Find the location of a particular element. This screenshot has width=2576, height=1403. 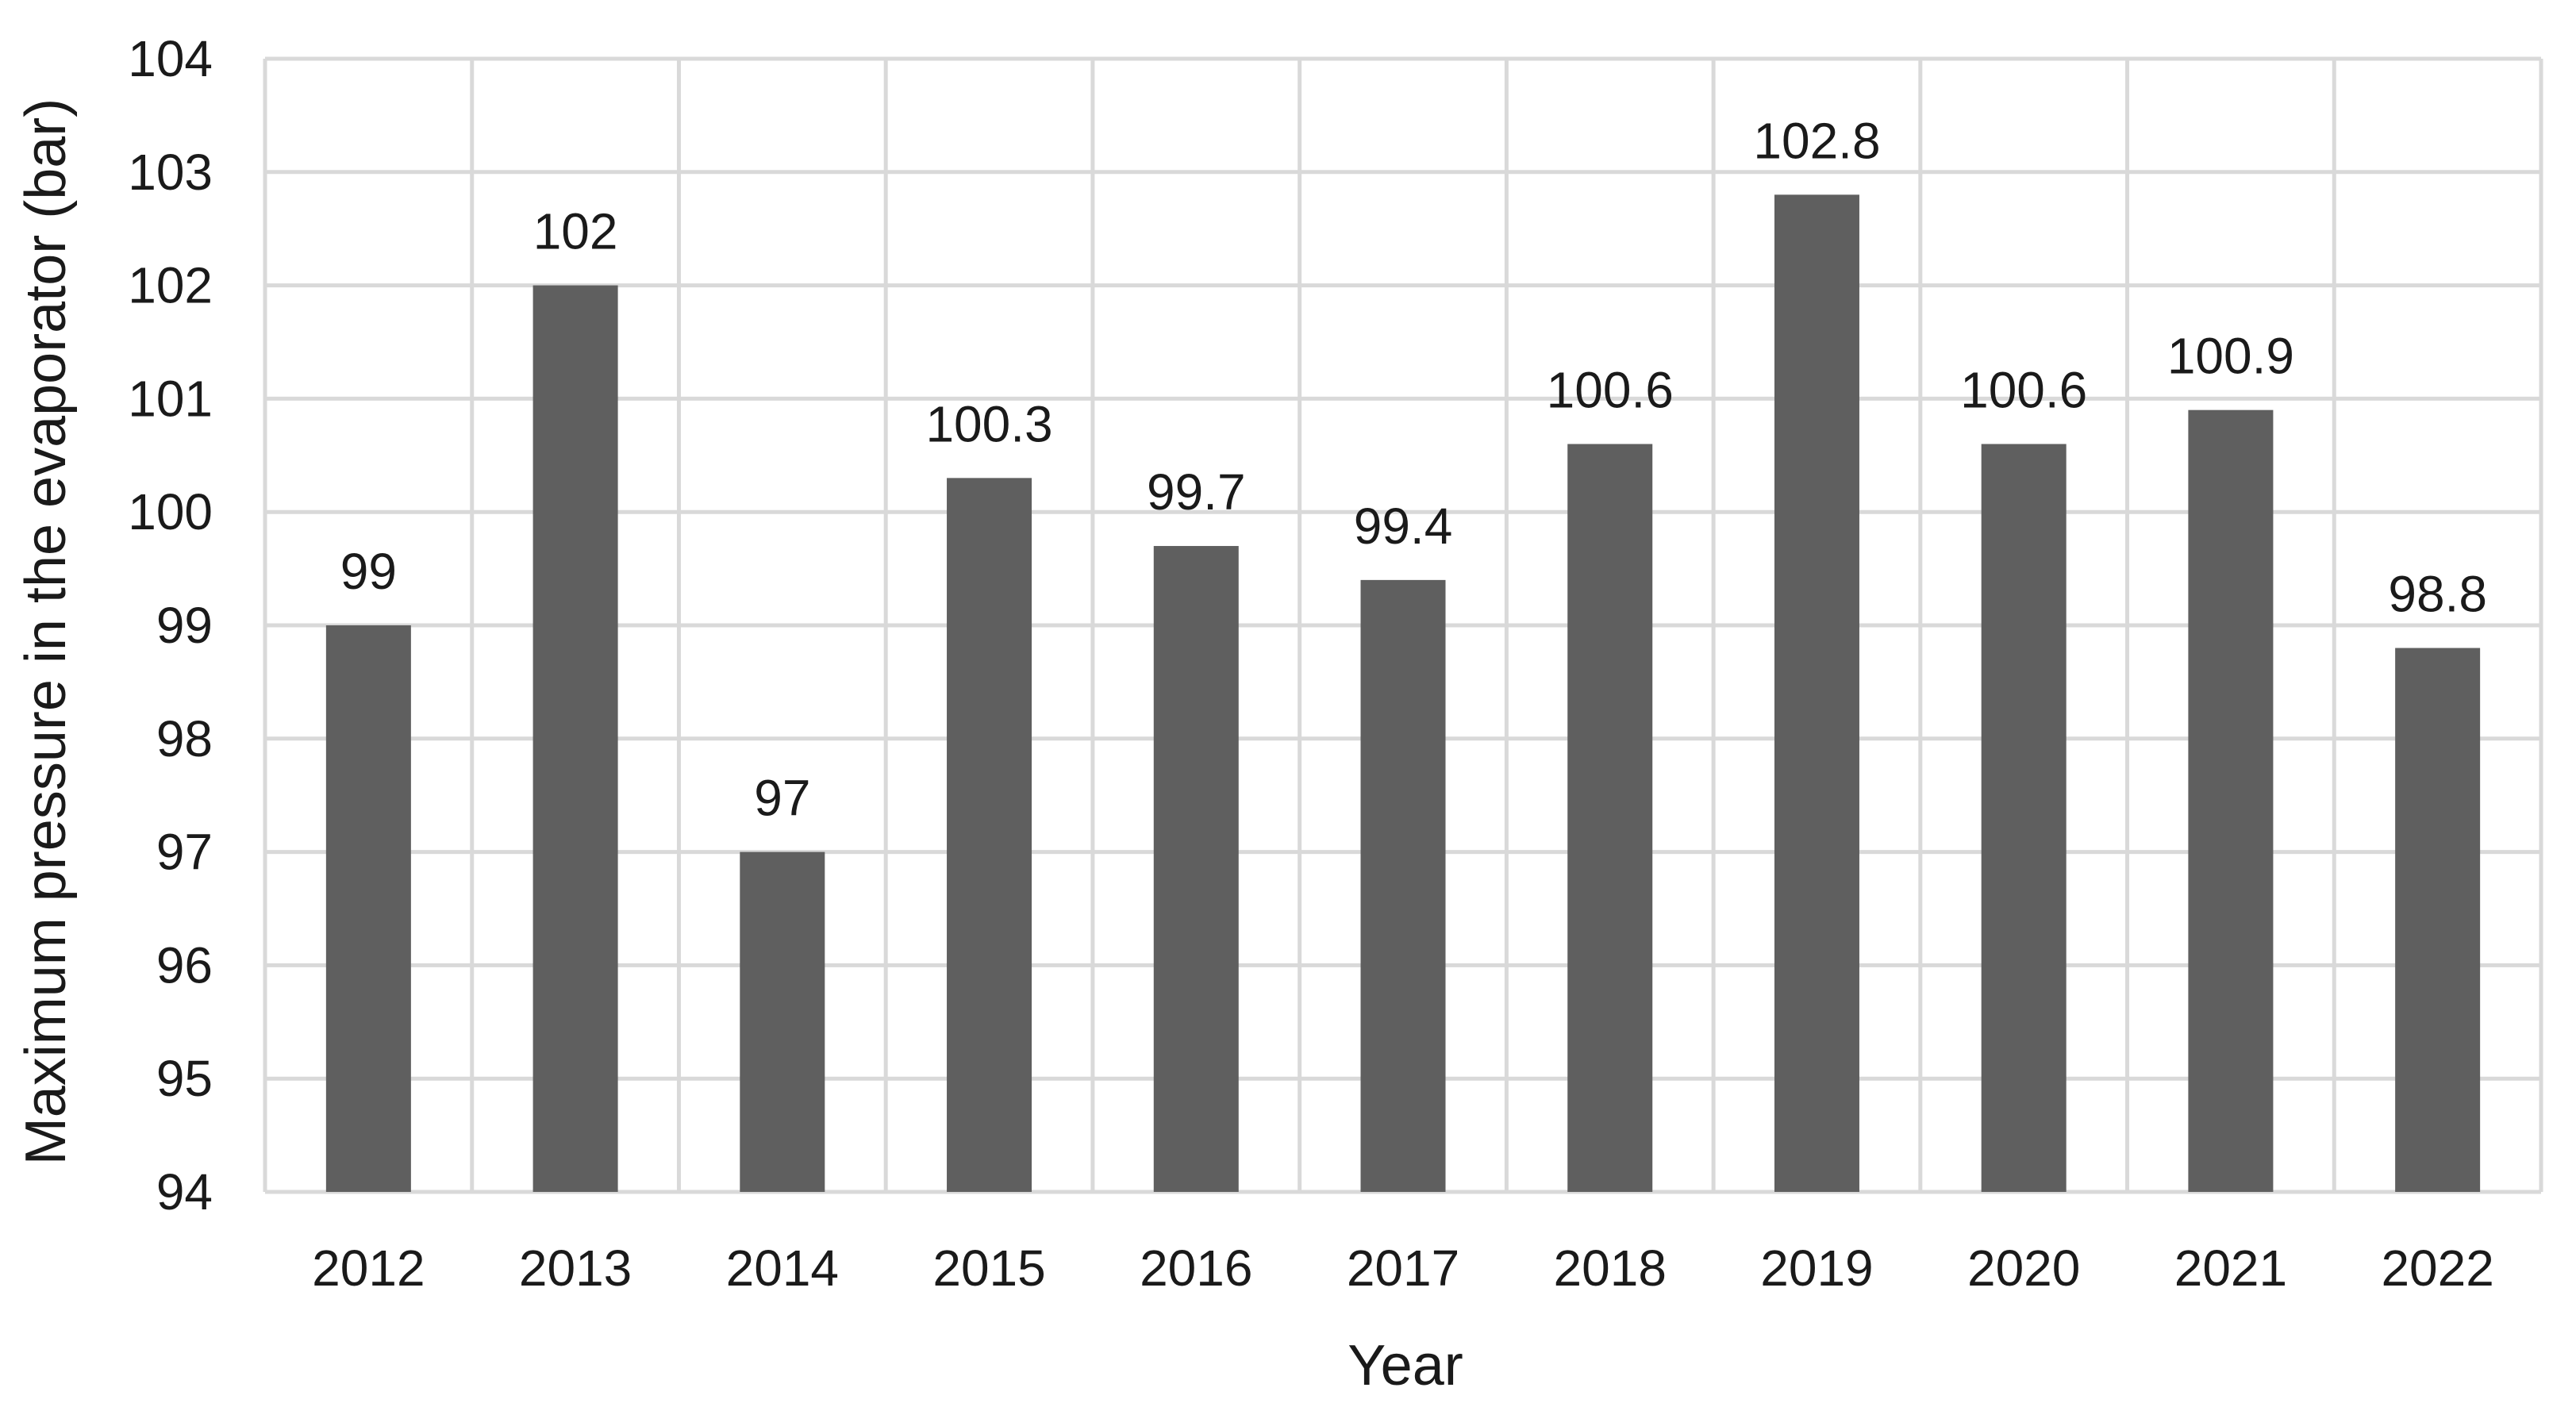

data-label-2013: 102 is located at coordinates (575, 231).